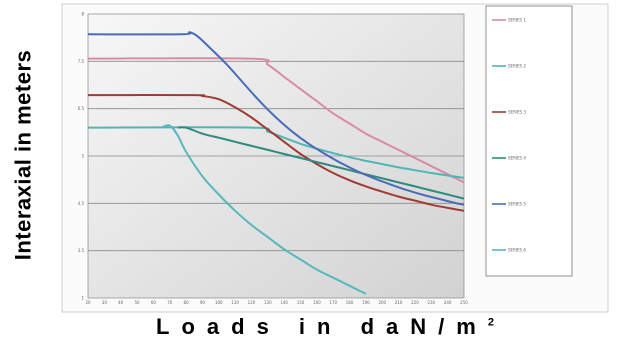  What do you see at coordinates (431, 302) in the screenshot?
I see `x-tick-label: 230` at bounding box center [431, 302].